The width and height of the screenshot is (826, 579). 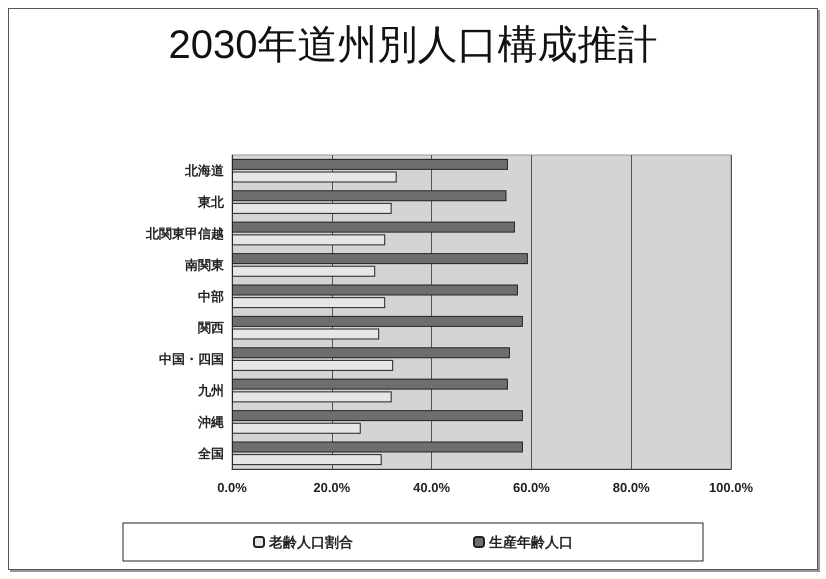 What do you see at coordinates (232, 487) in the screenshot?
I see `x-tick-label: 0.0%` at bounding box center [232, 487].